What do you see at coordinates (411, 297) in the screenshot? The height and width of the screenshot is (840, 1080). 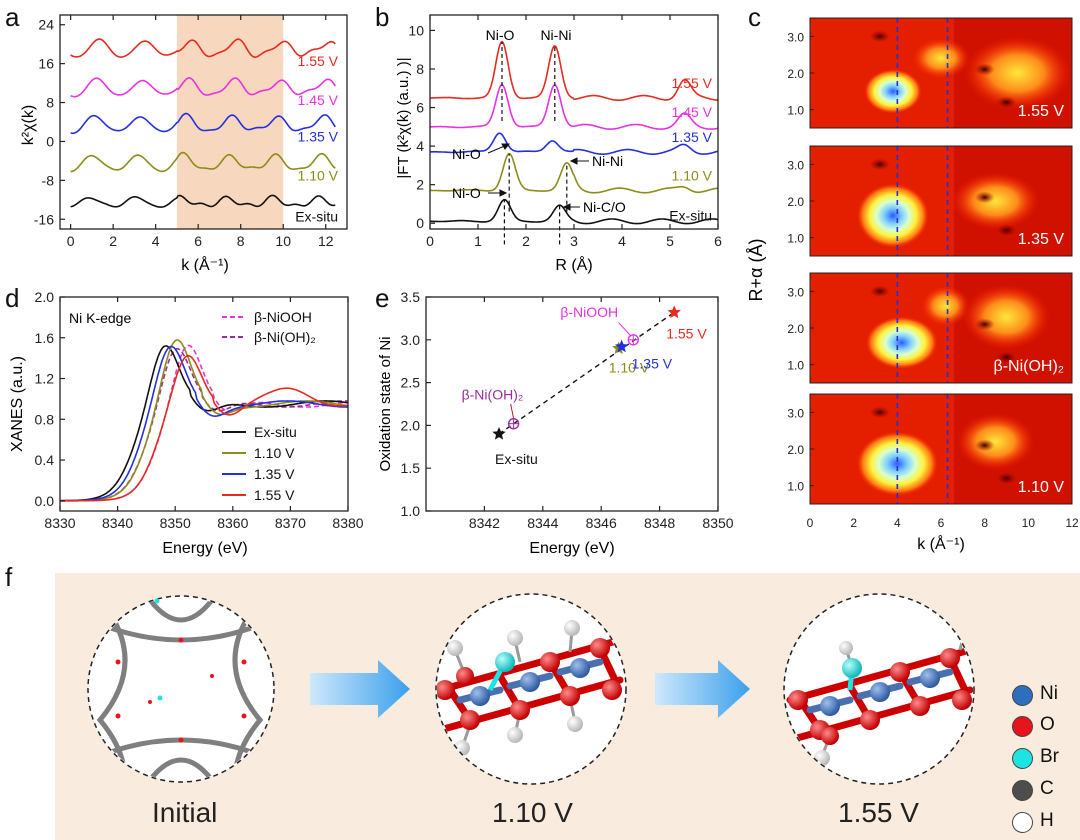 I see `ytick-label: 3.5` at bounding box center [411, 297].